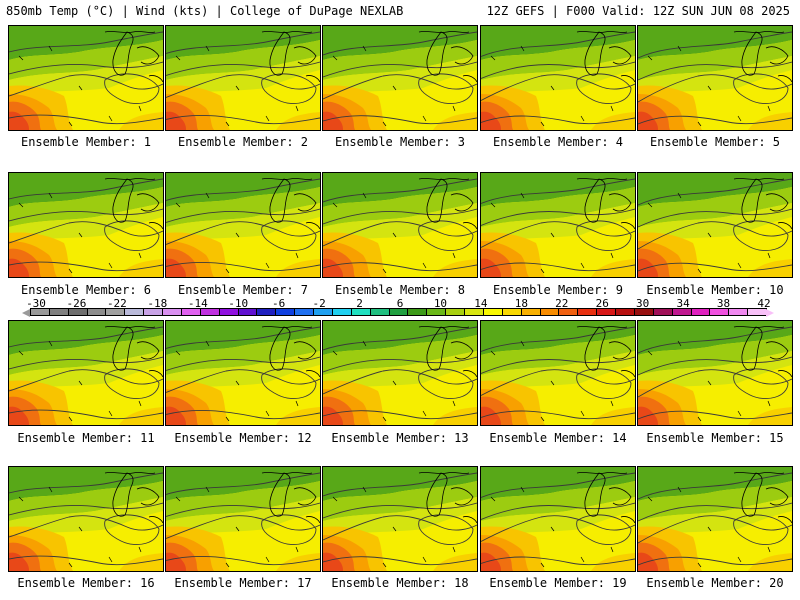  What do you see at coordinates (197, 303) in the screenshot?
I see `colorbar-tick: -14` at bounding box center [197, 303].